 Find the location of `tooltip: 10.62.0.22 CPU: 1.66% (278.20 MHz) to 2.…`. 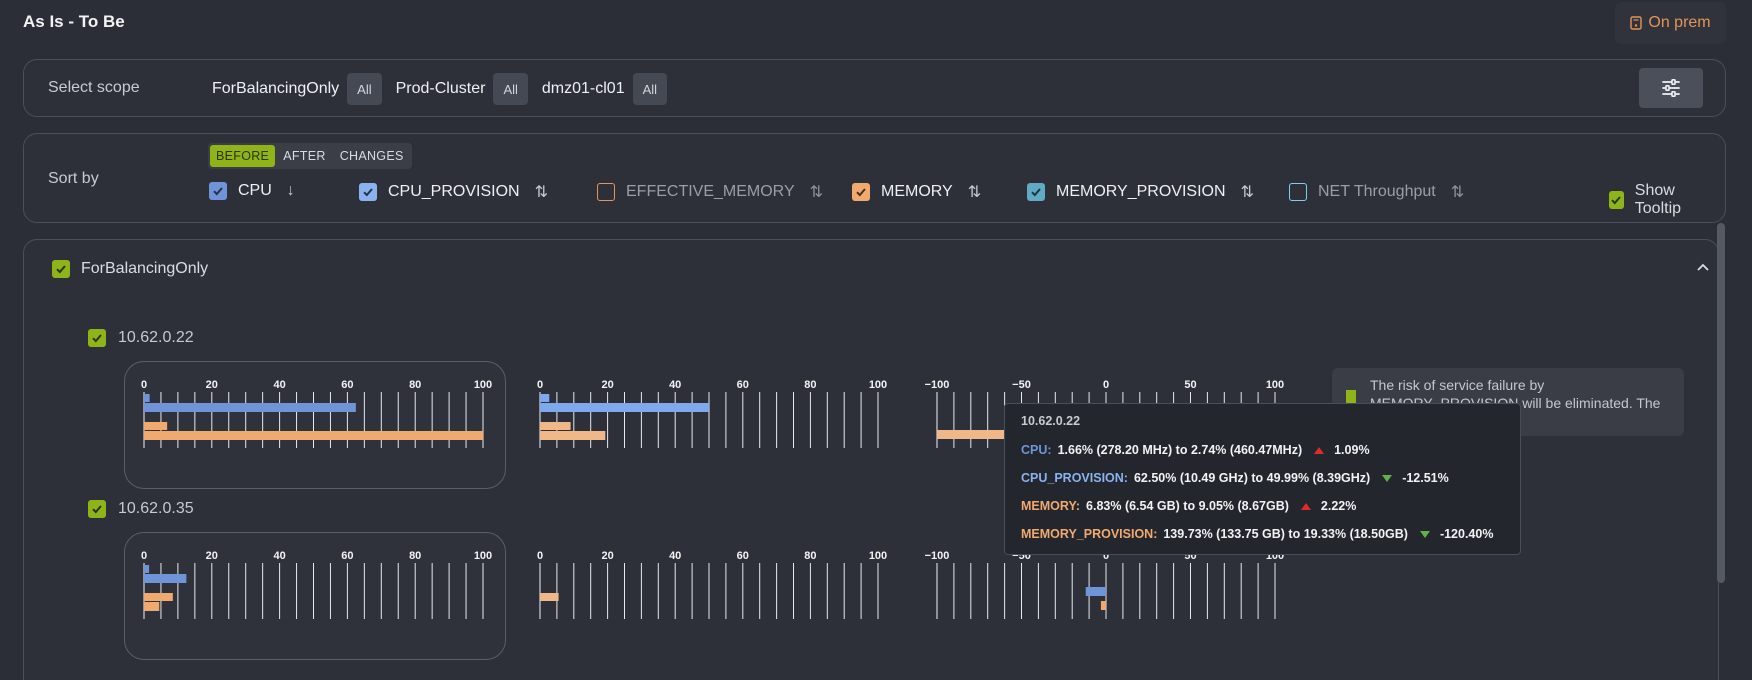

tooltip: 10.62.0.22 CPU: 1.66% (278.20 MHz) to 2.… is located at coordinates (1262, 479).